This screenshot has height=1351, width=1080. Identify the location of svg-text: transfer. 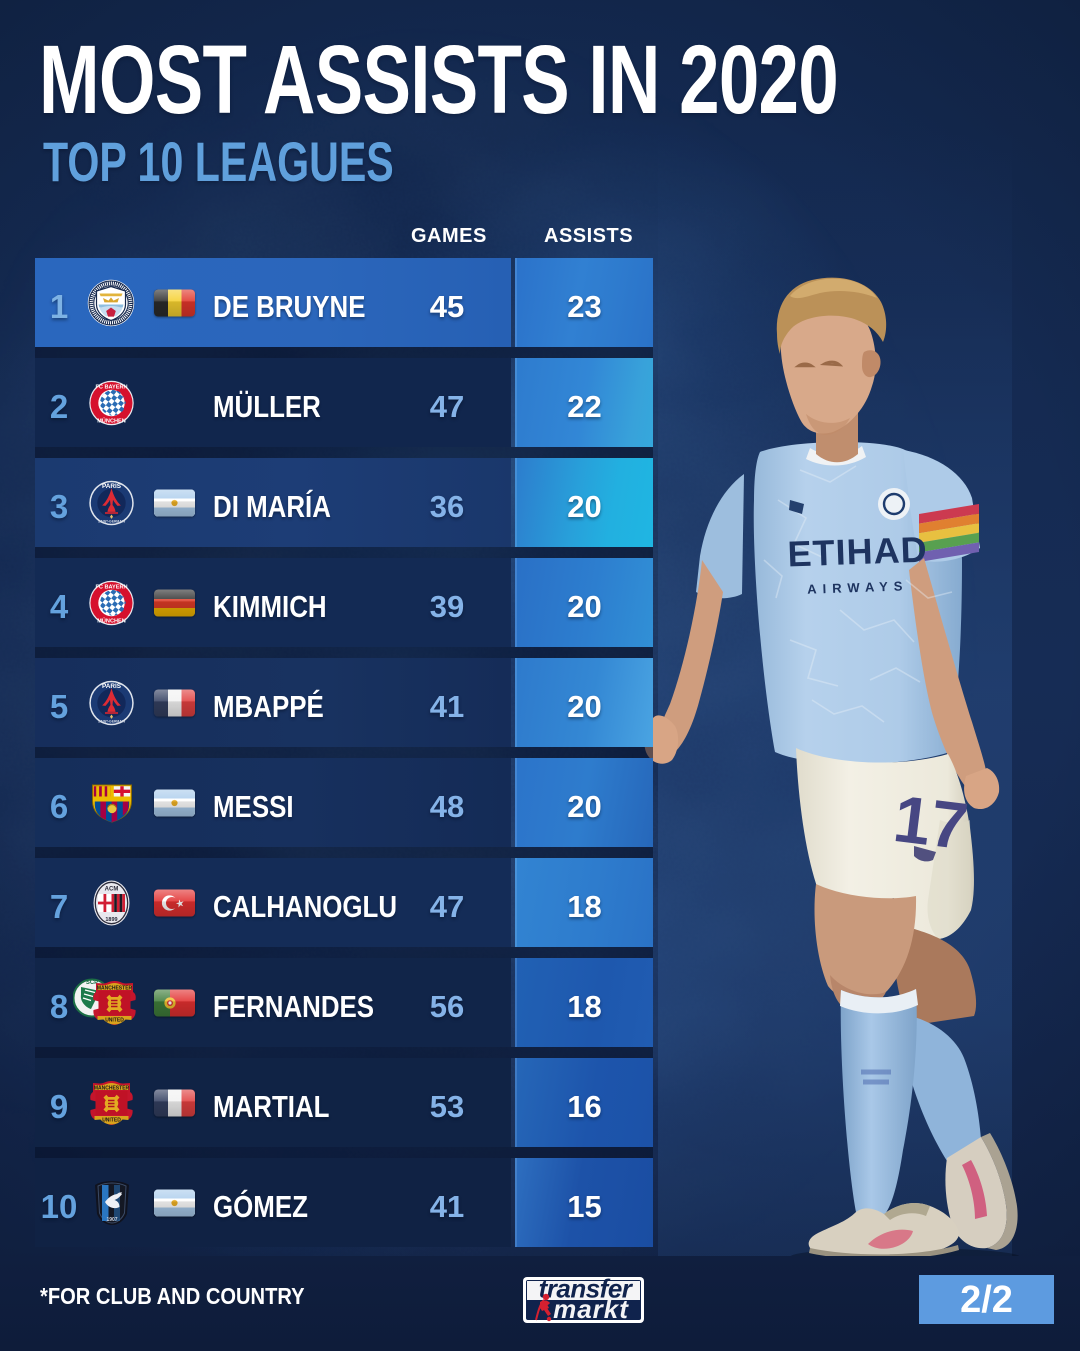
(586, 1290).